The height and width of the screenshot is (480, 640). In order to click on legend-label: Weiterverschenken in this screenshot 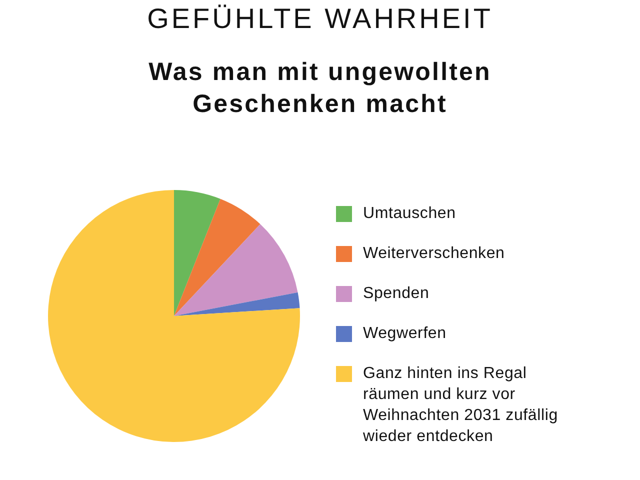, I will do `click(434, 254)`.